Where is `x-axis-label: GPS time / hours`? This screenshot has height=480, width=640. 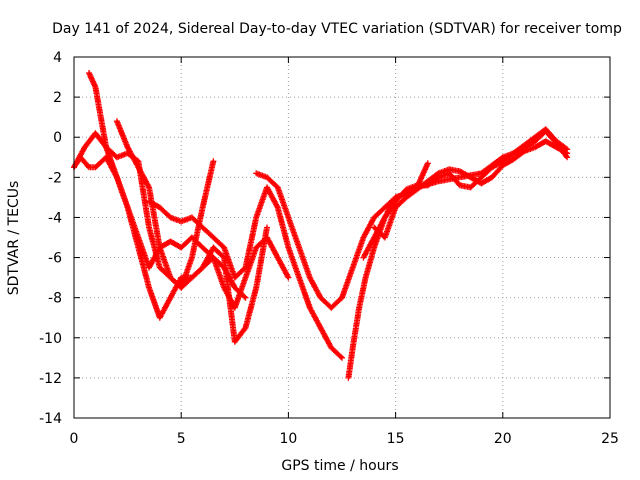 x-axis-label: GPS time / hours is located at coordinates (339, 466).